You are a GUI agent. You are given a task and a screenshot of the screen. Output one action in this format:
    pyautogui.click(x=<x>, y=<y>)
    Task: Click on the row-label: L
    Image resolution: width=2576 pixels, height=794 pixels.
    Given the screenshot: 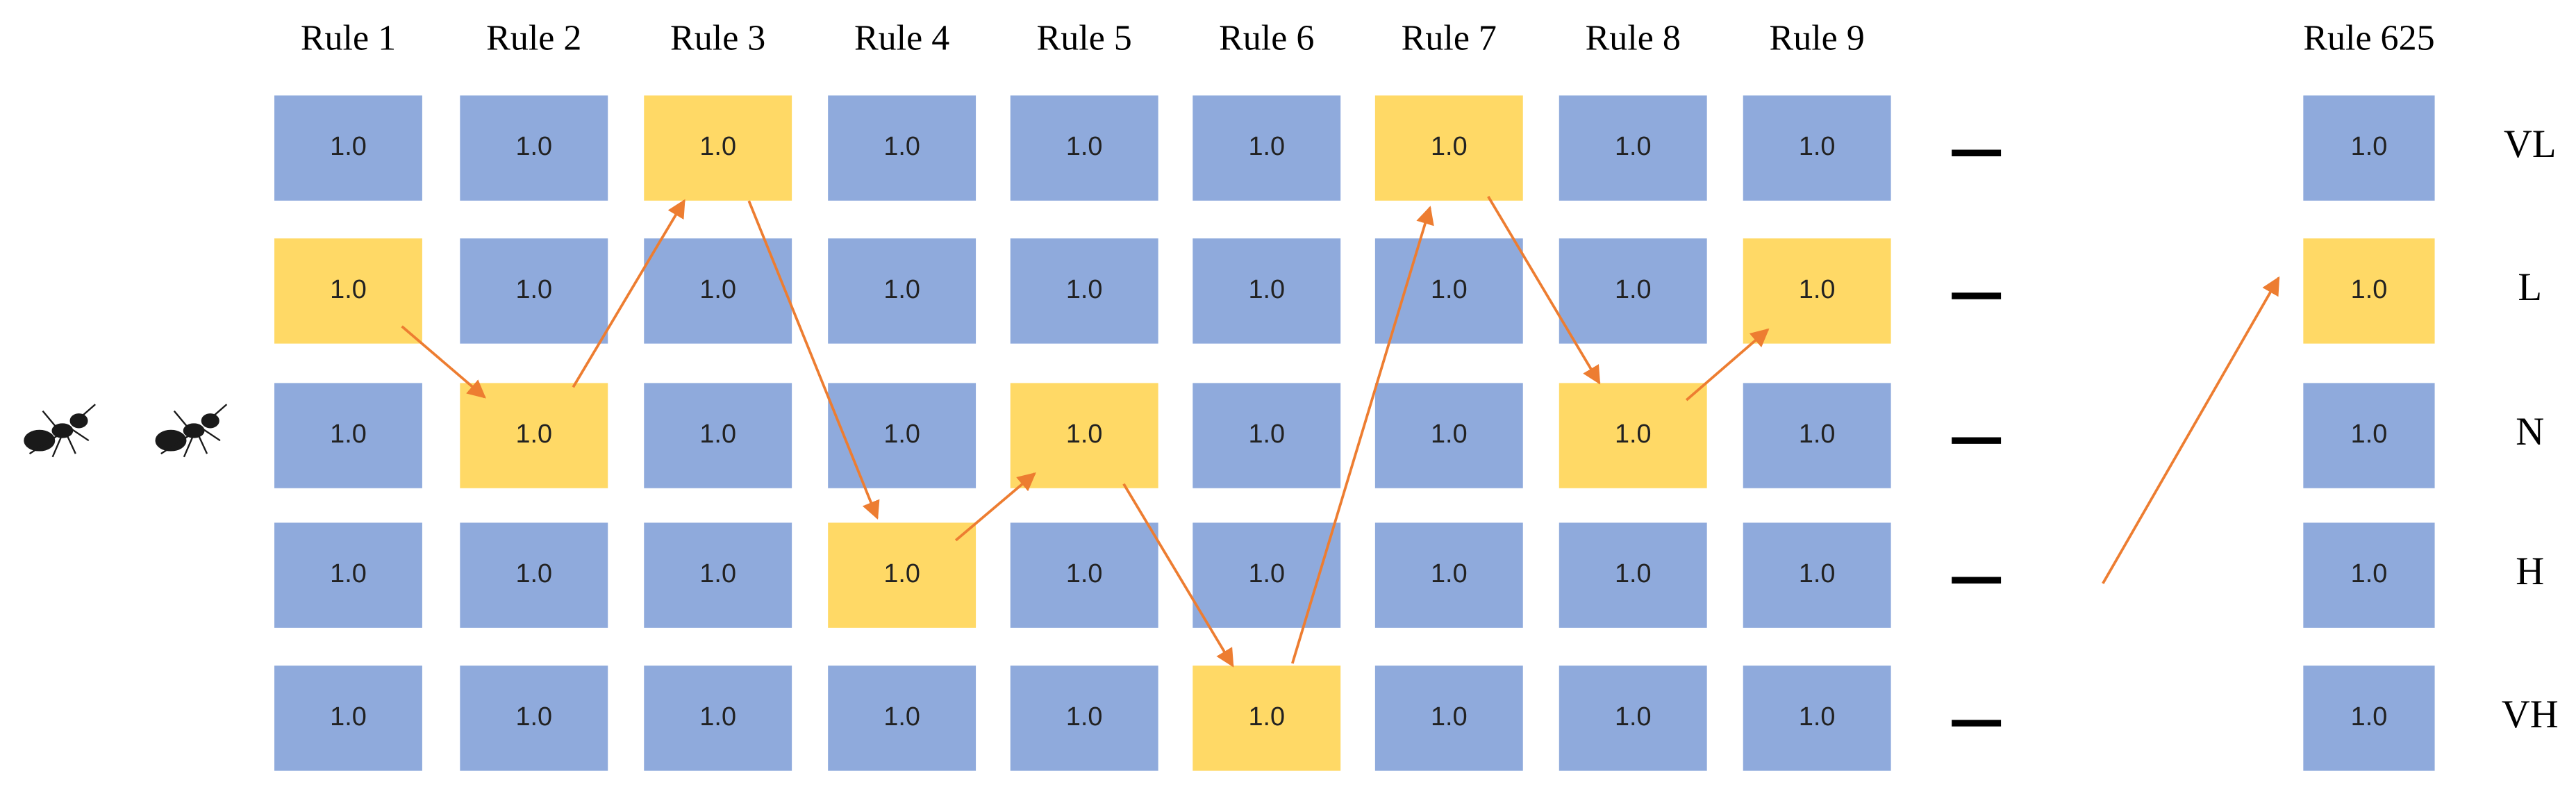 What is the action you would take?
    pyautogui.click(x=2530, y=287)
    